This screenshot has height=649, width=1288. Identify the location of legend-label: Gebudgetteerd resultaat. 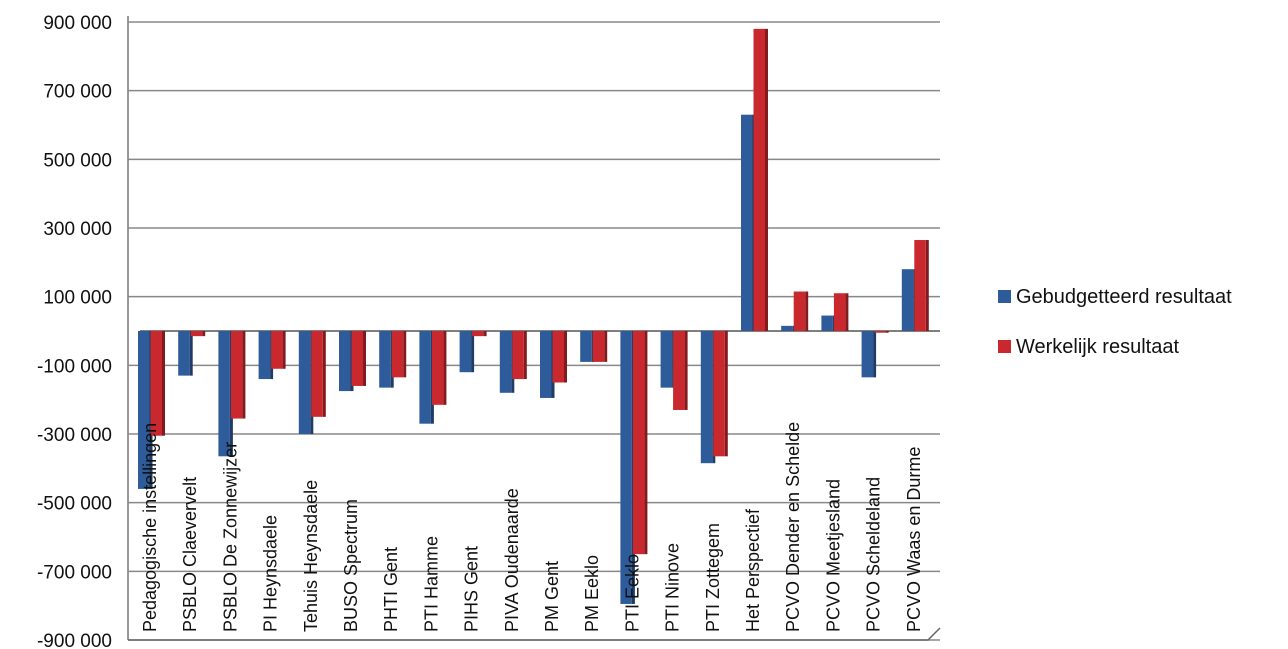
(1124, 297).